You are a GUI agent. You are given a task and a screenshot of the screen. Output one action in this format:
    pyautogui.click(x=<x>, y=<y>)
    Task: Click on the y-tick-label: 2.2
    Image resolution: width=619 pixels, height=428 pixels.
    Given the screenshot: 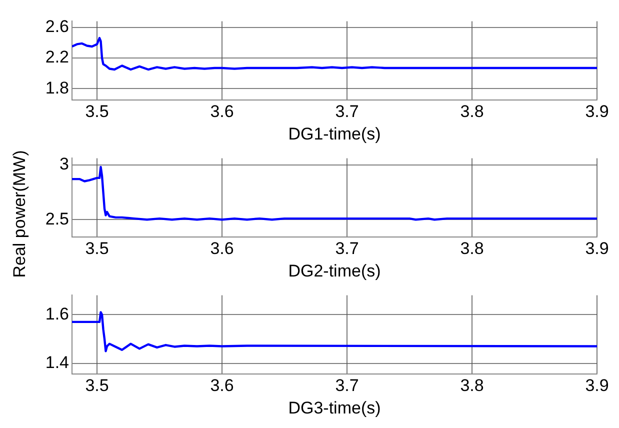 What is the action you would take?
    pyautogui.click(x=57, y=57)
    